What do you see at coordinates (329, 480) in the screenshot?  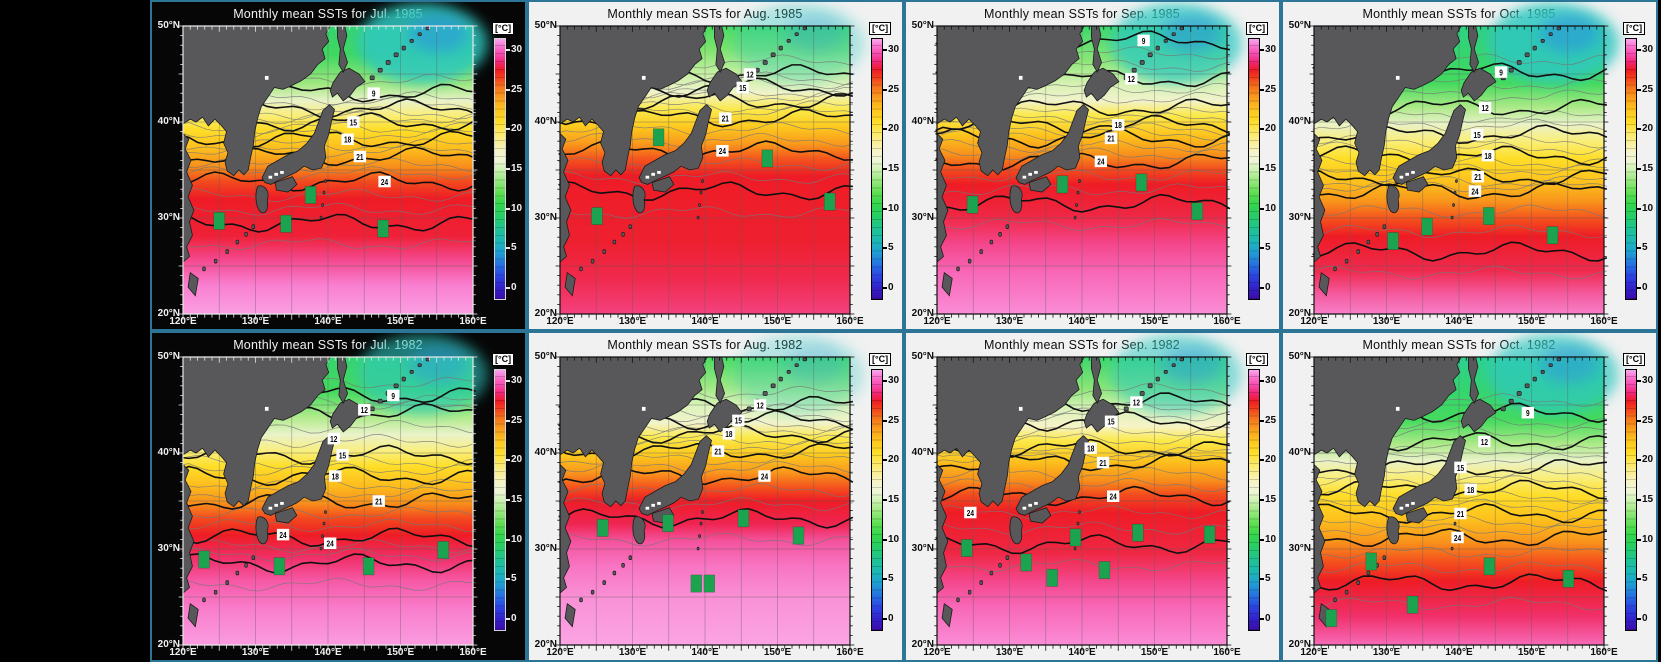 I see `isotherms-bold` at bounding box center [329, 480].